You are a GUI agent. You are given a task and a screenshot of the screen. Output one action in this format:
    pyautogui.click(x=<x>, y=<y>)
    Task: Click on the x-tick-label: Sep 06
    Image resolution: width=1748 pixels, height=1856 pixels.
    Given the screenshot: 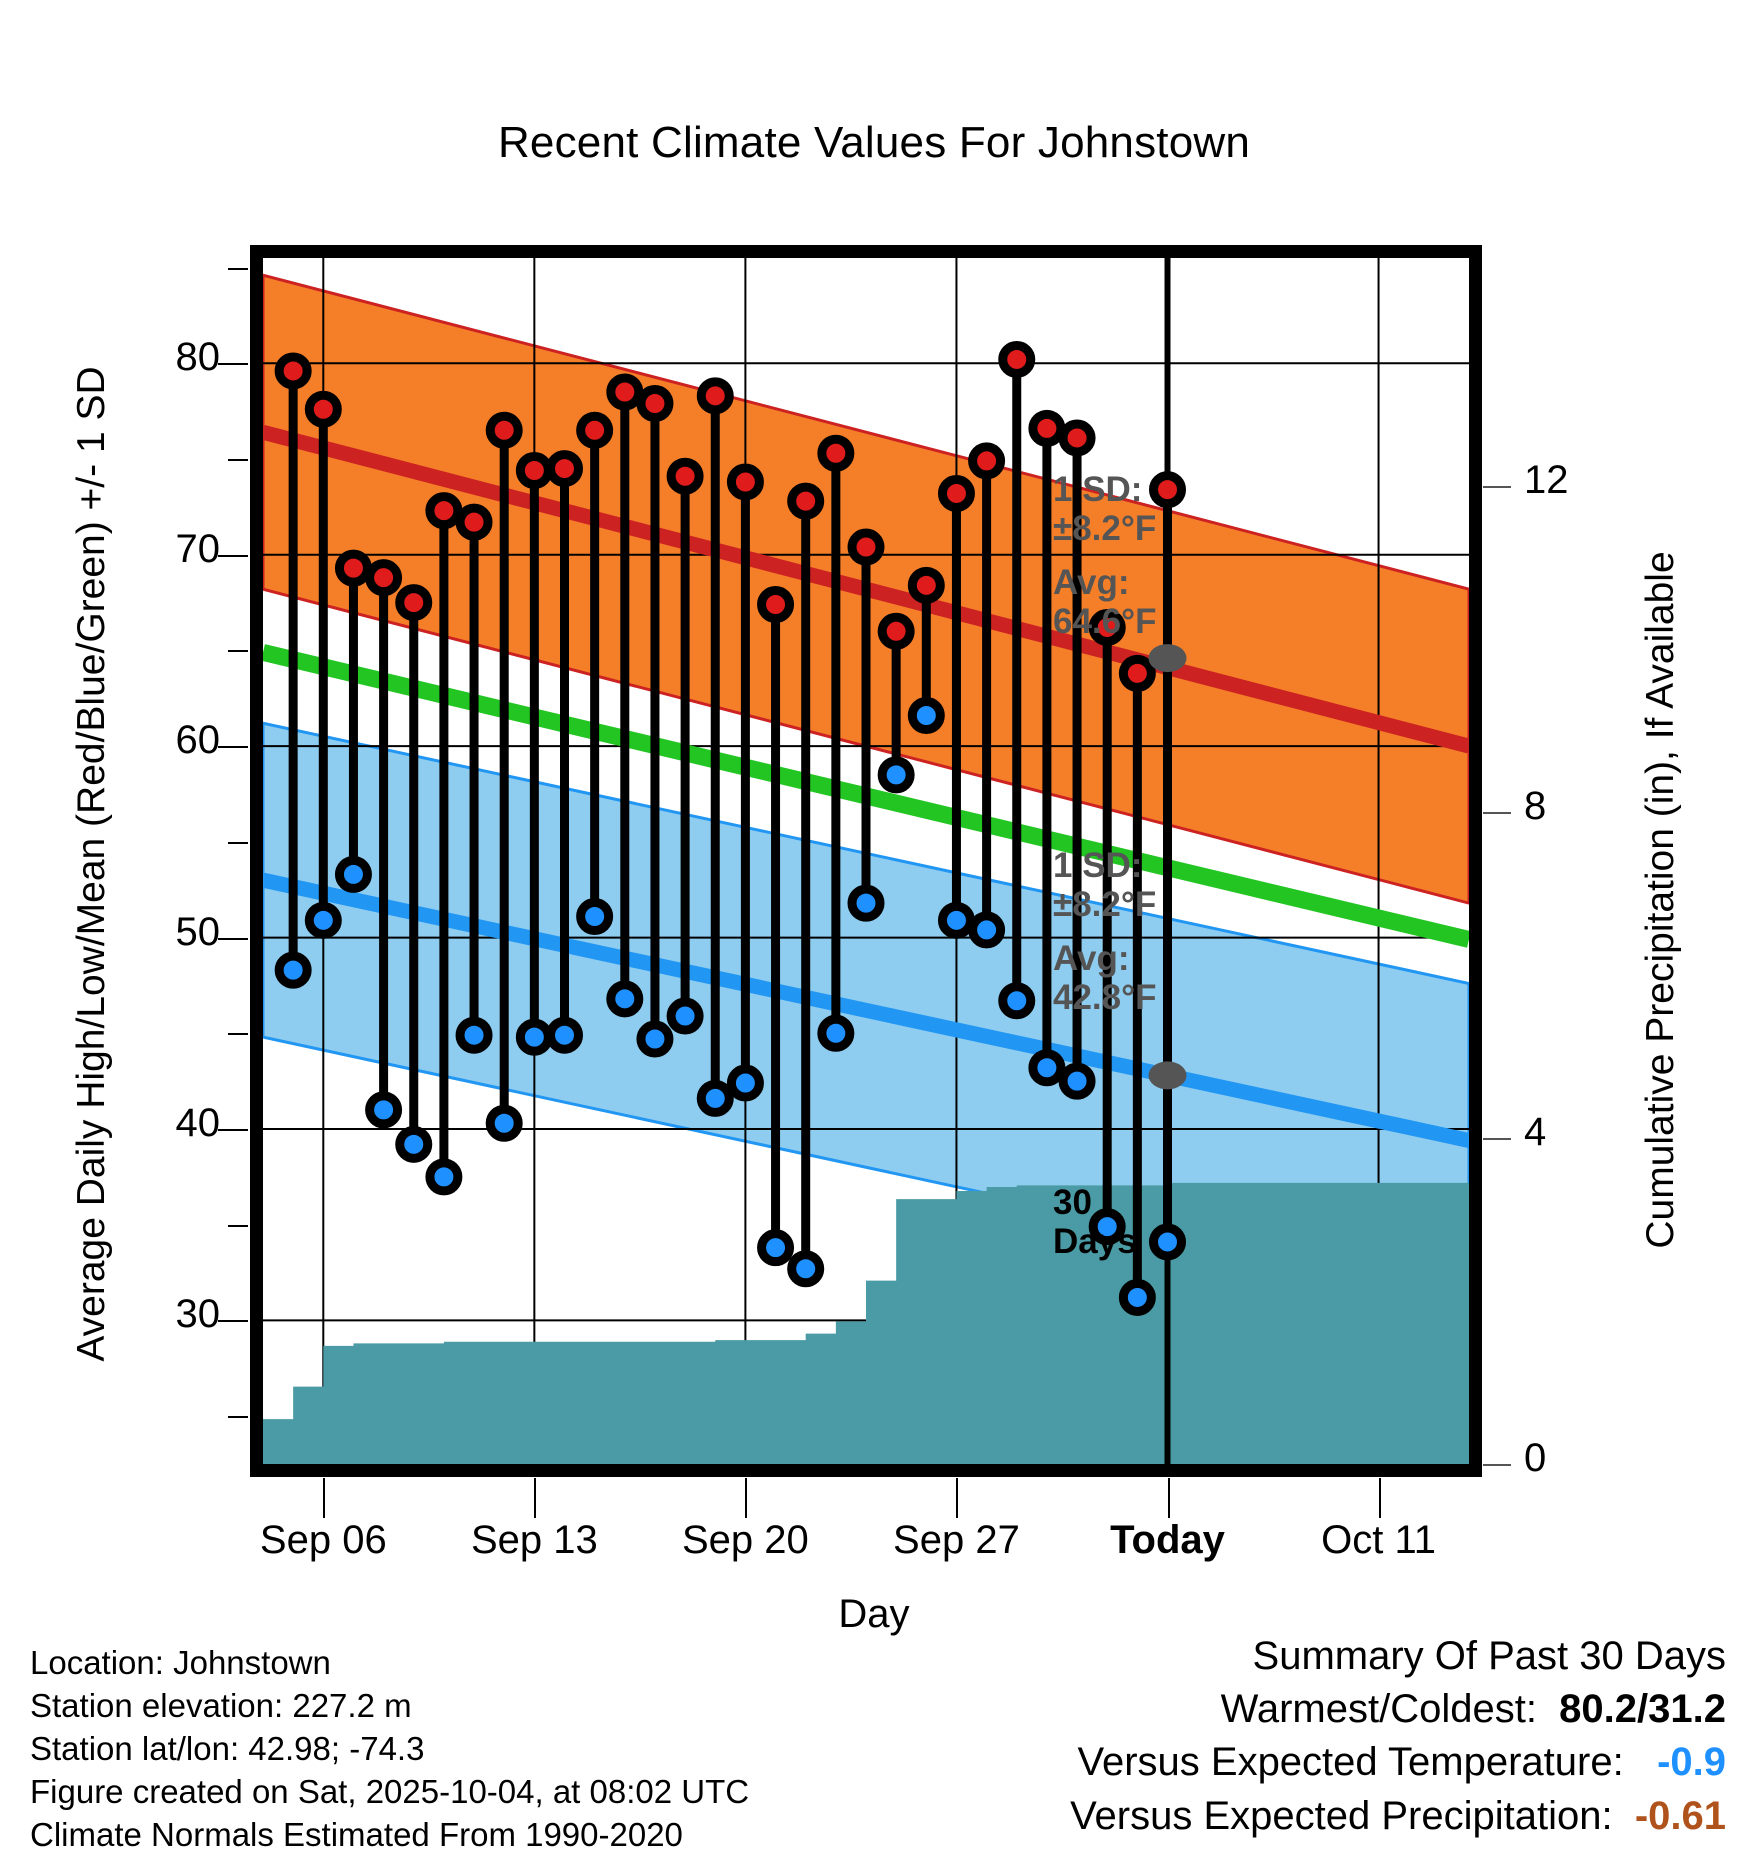 What is the action you would take?
    pyautogui.click(x=323, y=1540)
    